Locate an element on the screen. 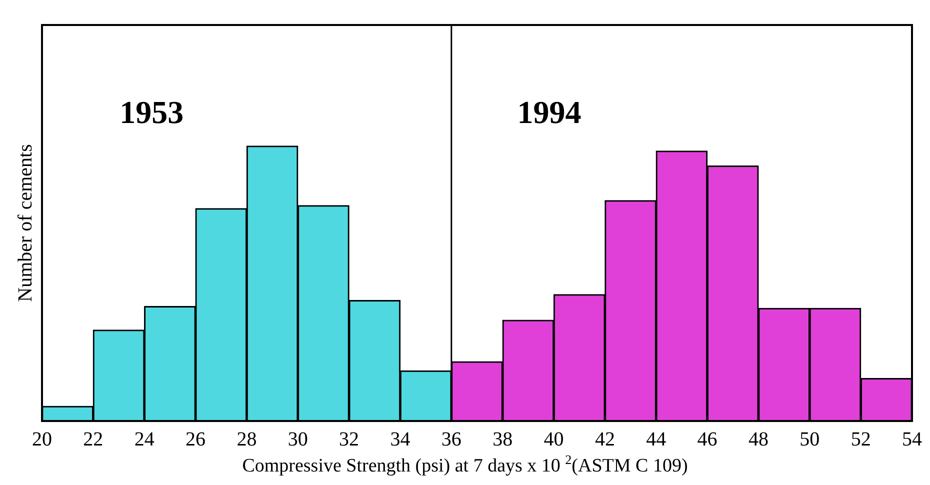 Image resolution: width=930 pixels, height=485 pixels. x-tick-label: 26 is located at coordinates (196, 439).